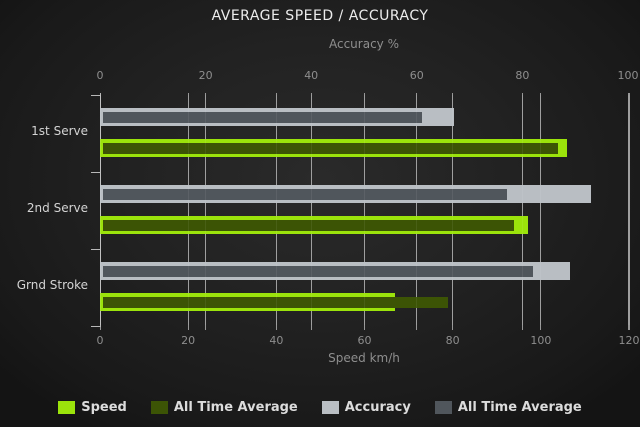 This screenshot has height=427, width=640. What do you see at coordinates (311, 75) in the screenshot?
I see `top-tick-40: 40` at bounding box center [311, 75].